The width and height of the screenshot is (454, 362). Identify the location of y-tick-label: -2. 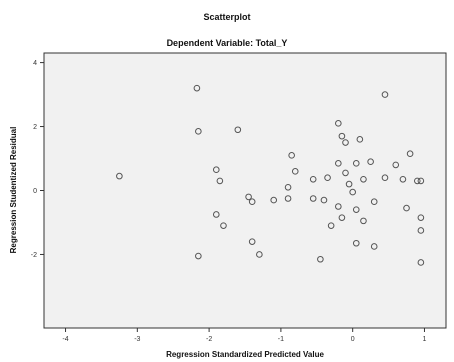
(34, 255).